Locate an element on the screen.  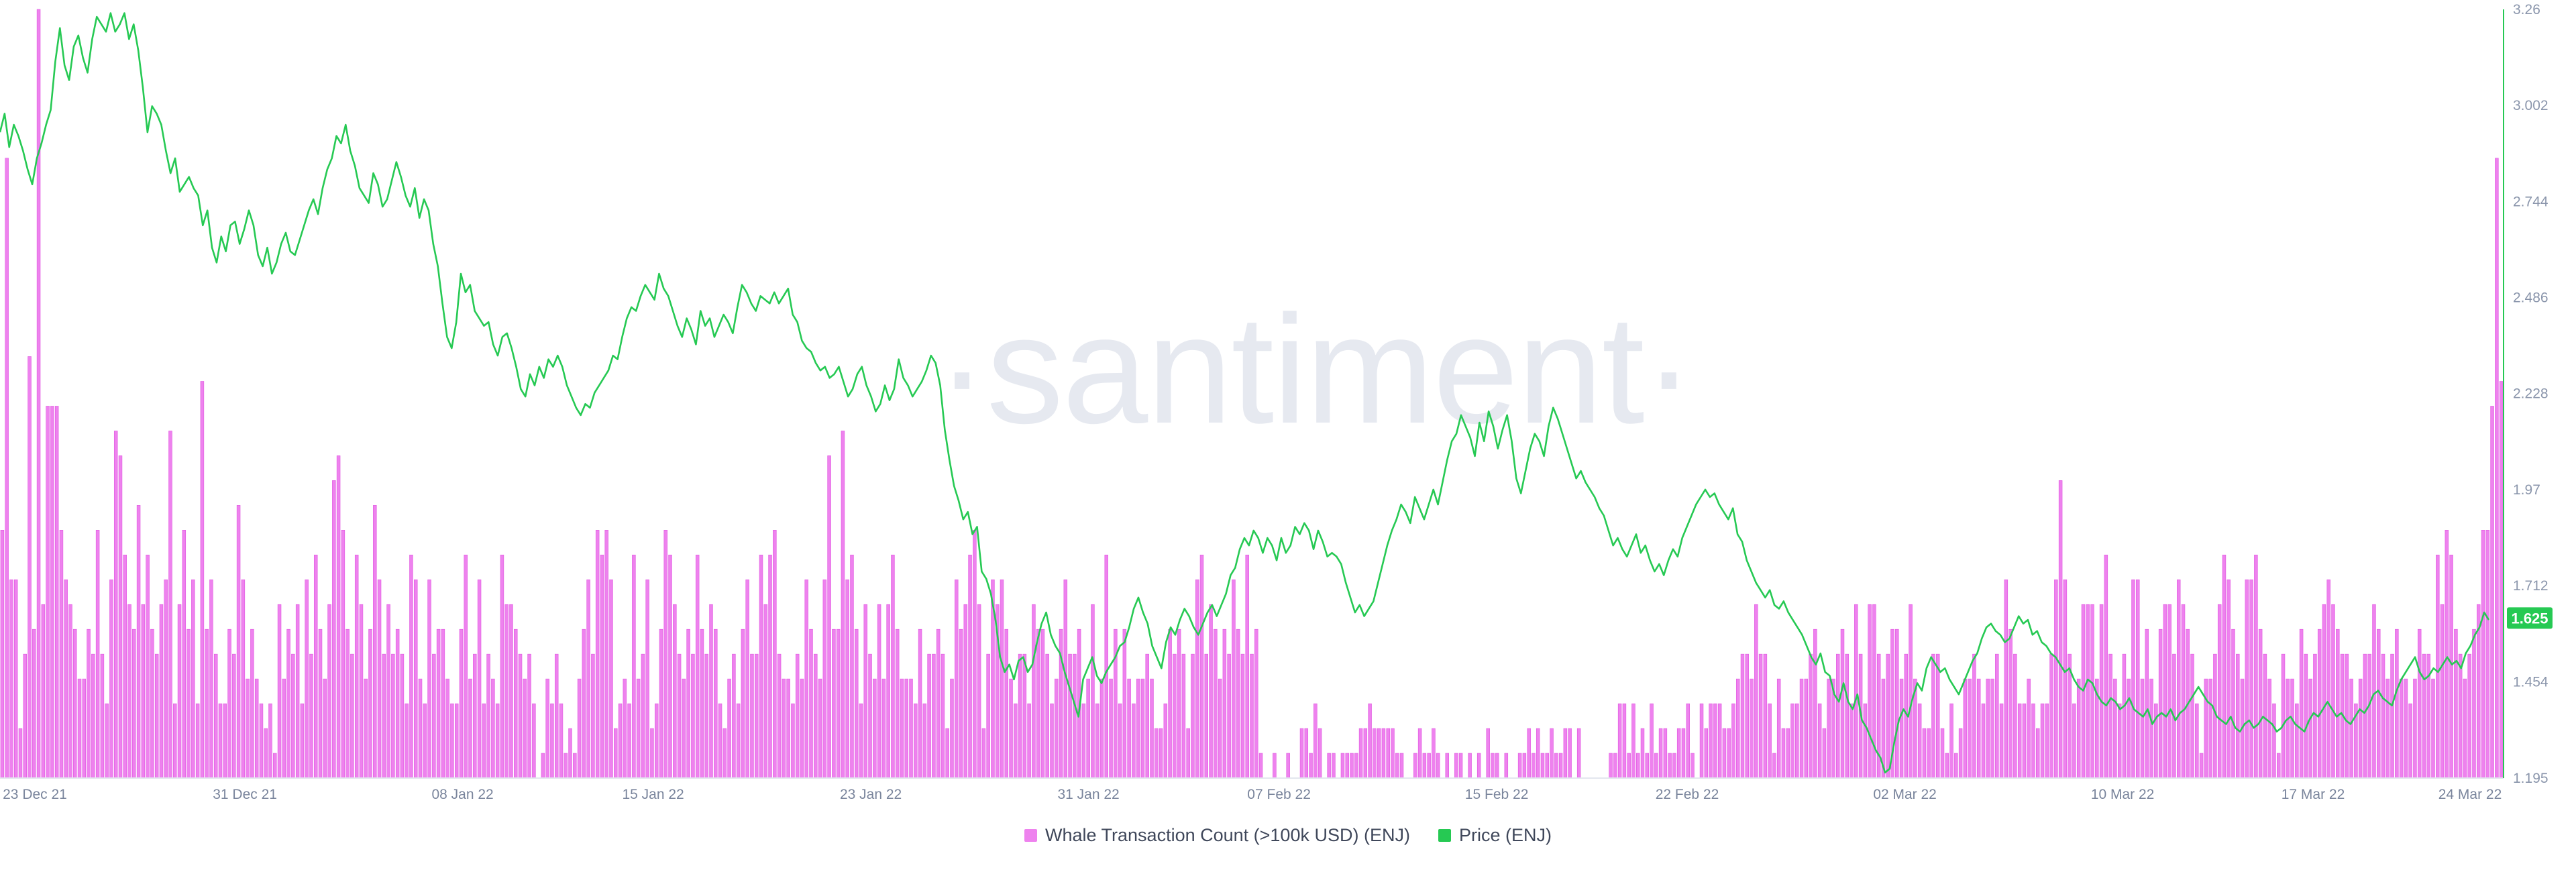
y-tick-label: 1.195 is located at coordinates (2530, 778).